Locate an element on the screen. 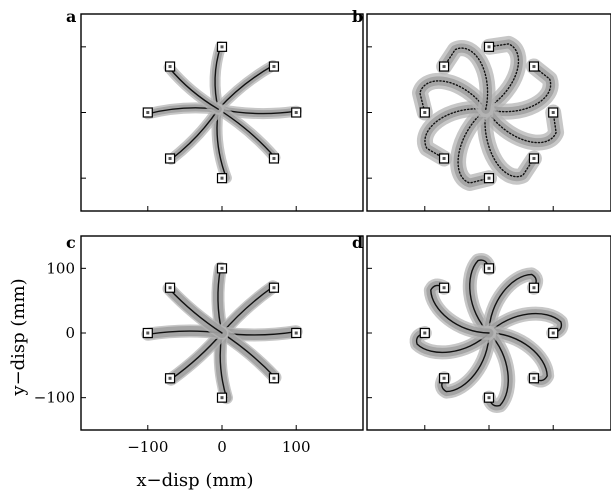 Image resolution: width=611 pixels, height=494 pixels. x-tick-label: 0 is located at coordinates (222, 447).